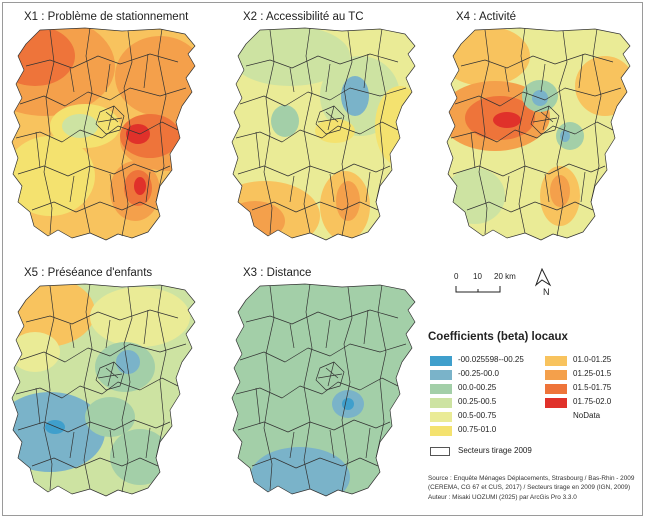 The height and width of the screenshot is (520, 647). What do you see at coordinates (477, 387) in the screenshot?
I see `legend-label: 00.0-00.25` at bounding box center [477, 387].